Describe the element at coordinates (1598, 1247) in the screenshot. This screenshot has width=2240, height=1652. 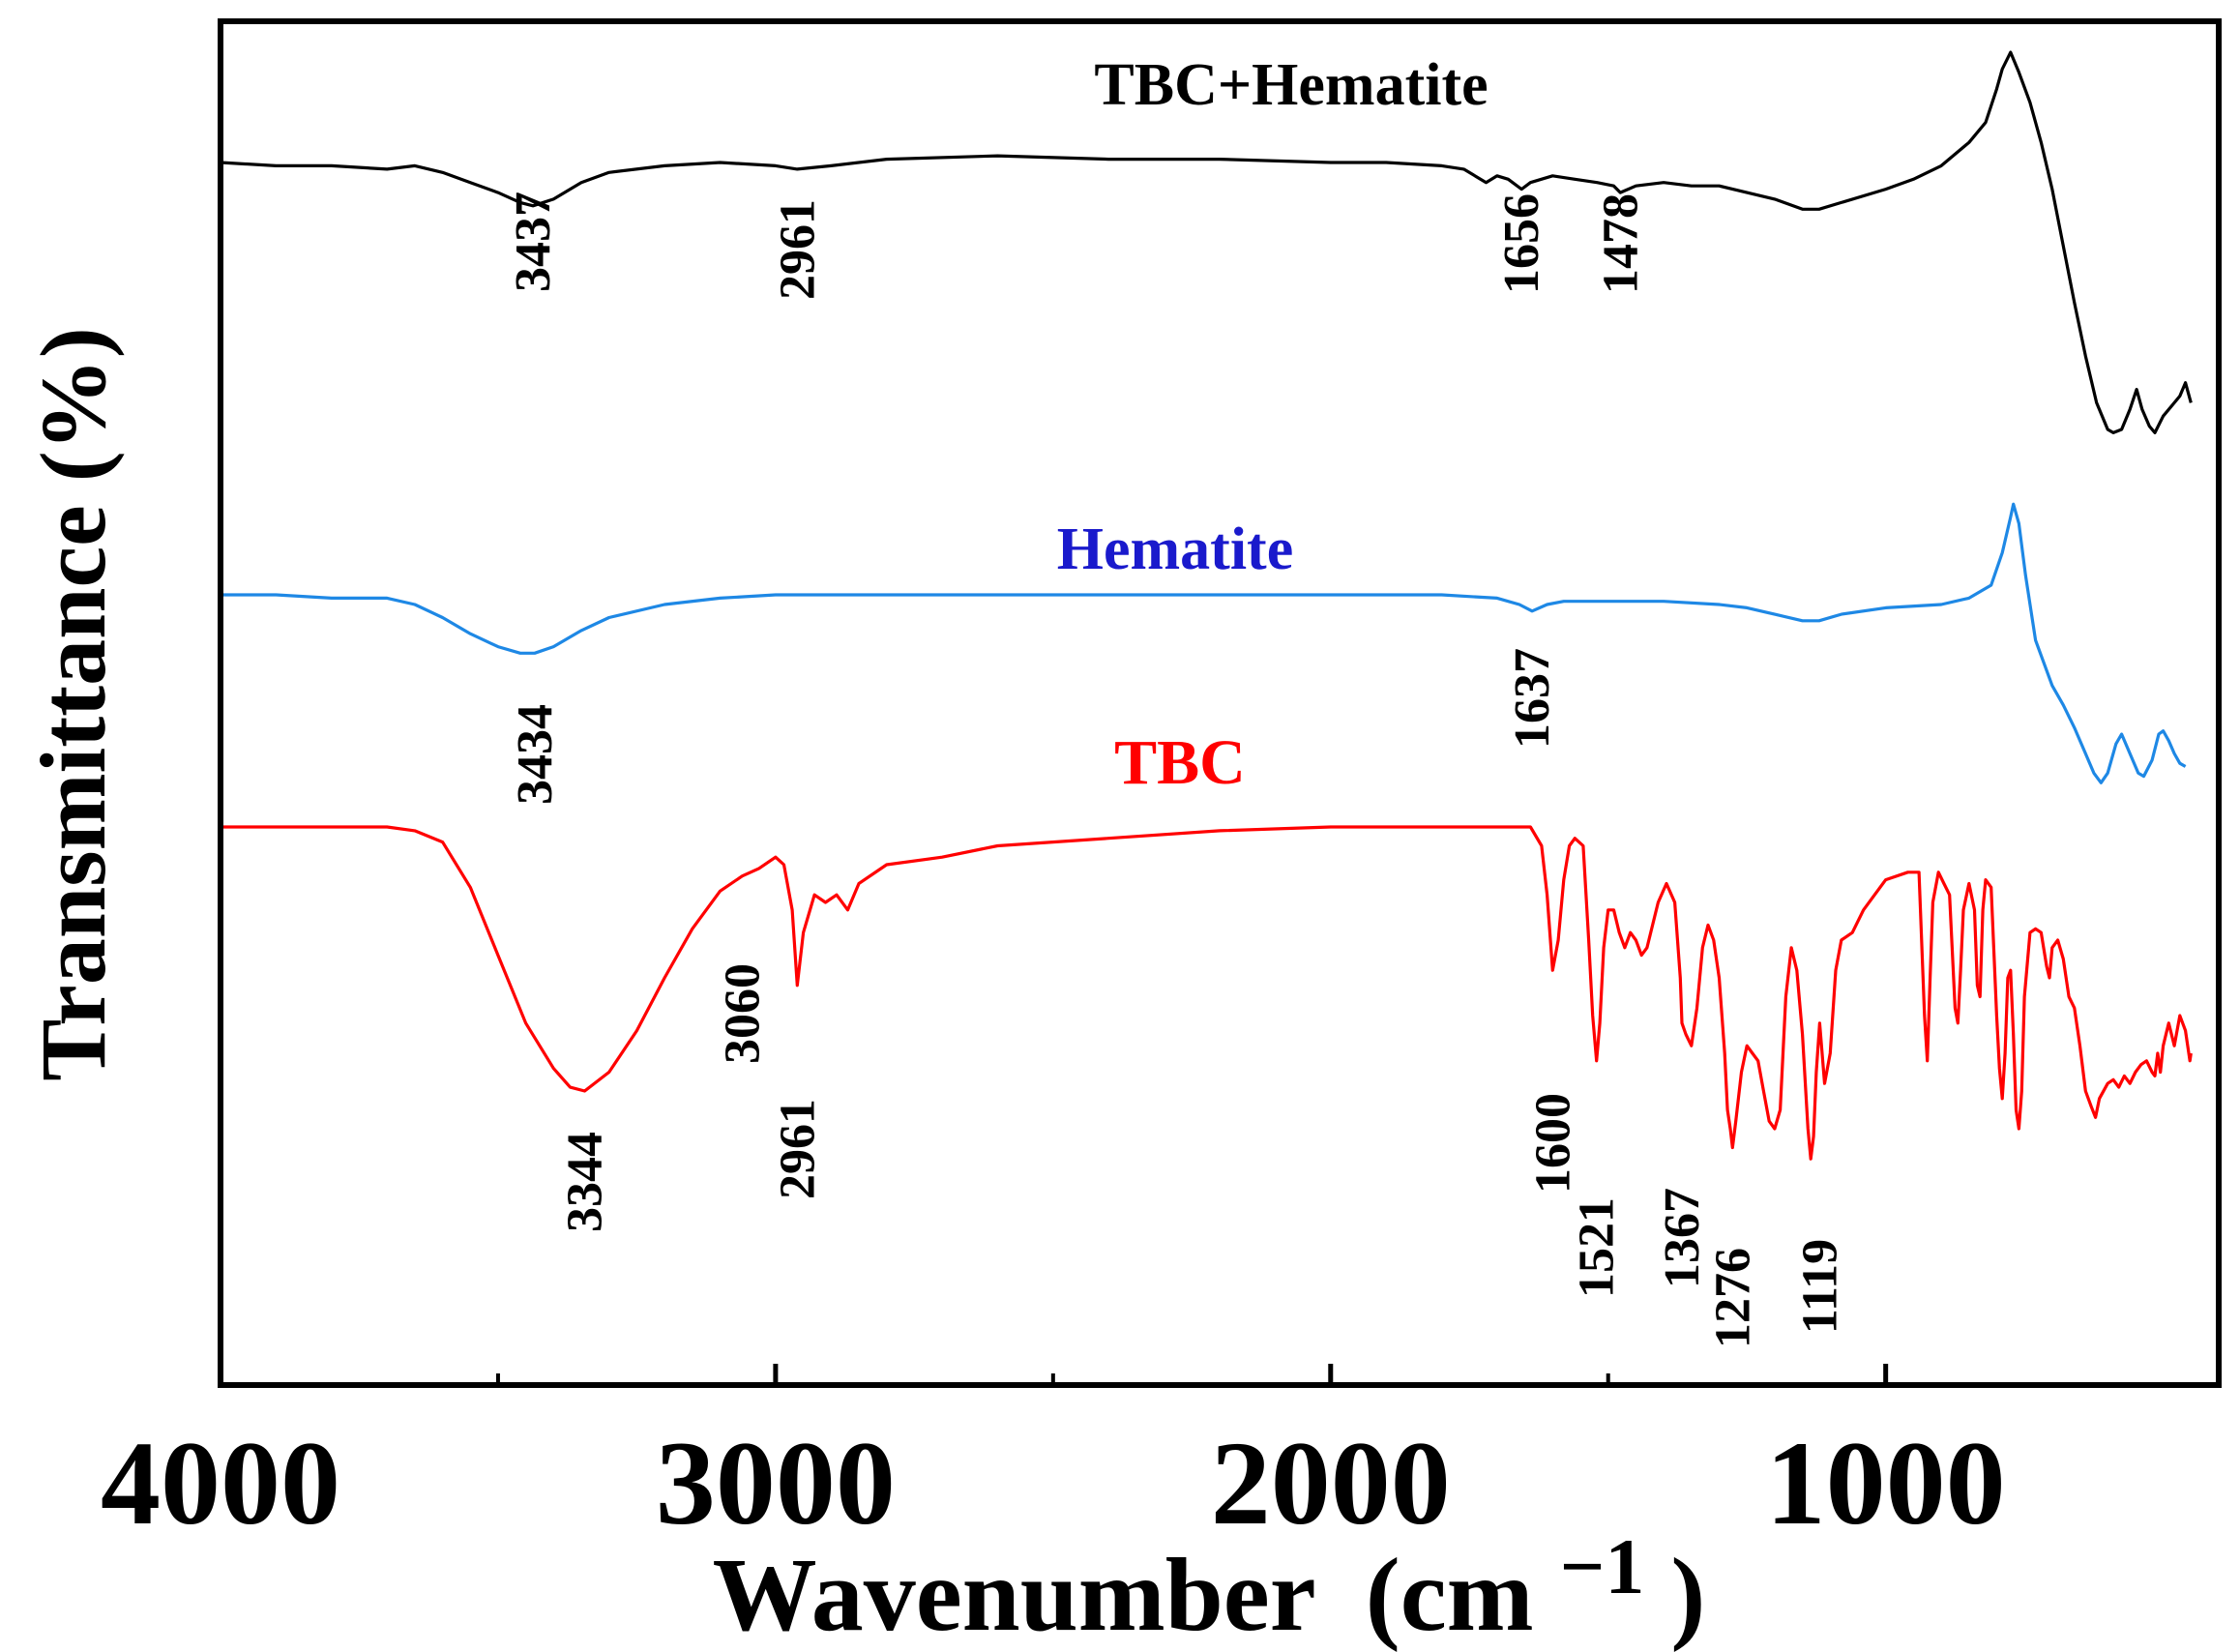
I see `peak-label: 1521` at that location.